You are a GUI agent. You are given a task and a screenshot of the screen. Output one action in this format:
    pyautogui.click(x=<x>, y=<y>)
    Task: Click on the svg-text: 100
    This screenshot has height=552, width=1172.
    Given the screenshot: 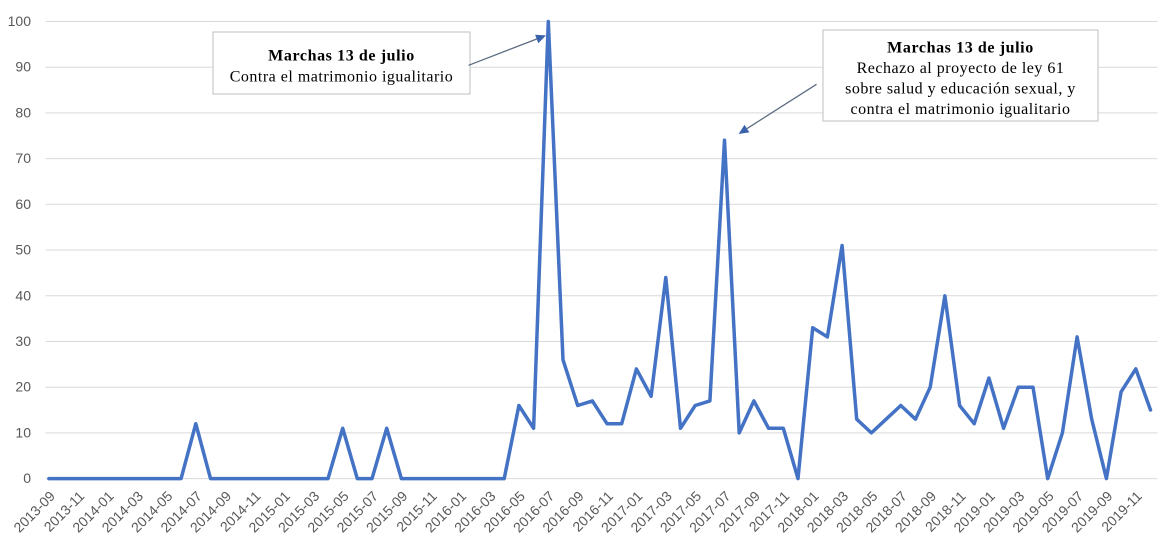 What is the action you would take?
    pyautogui.click(x=20, y=21)
    